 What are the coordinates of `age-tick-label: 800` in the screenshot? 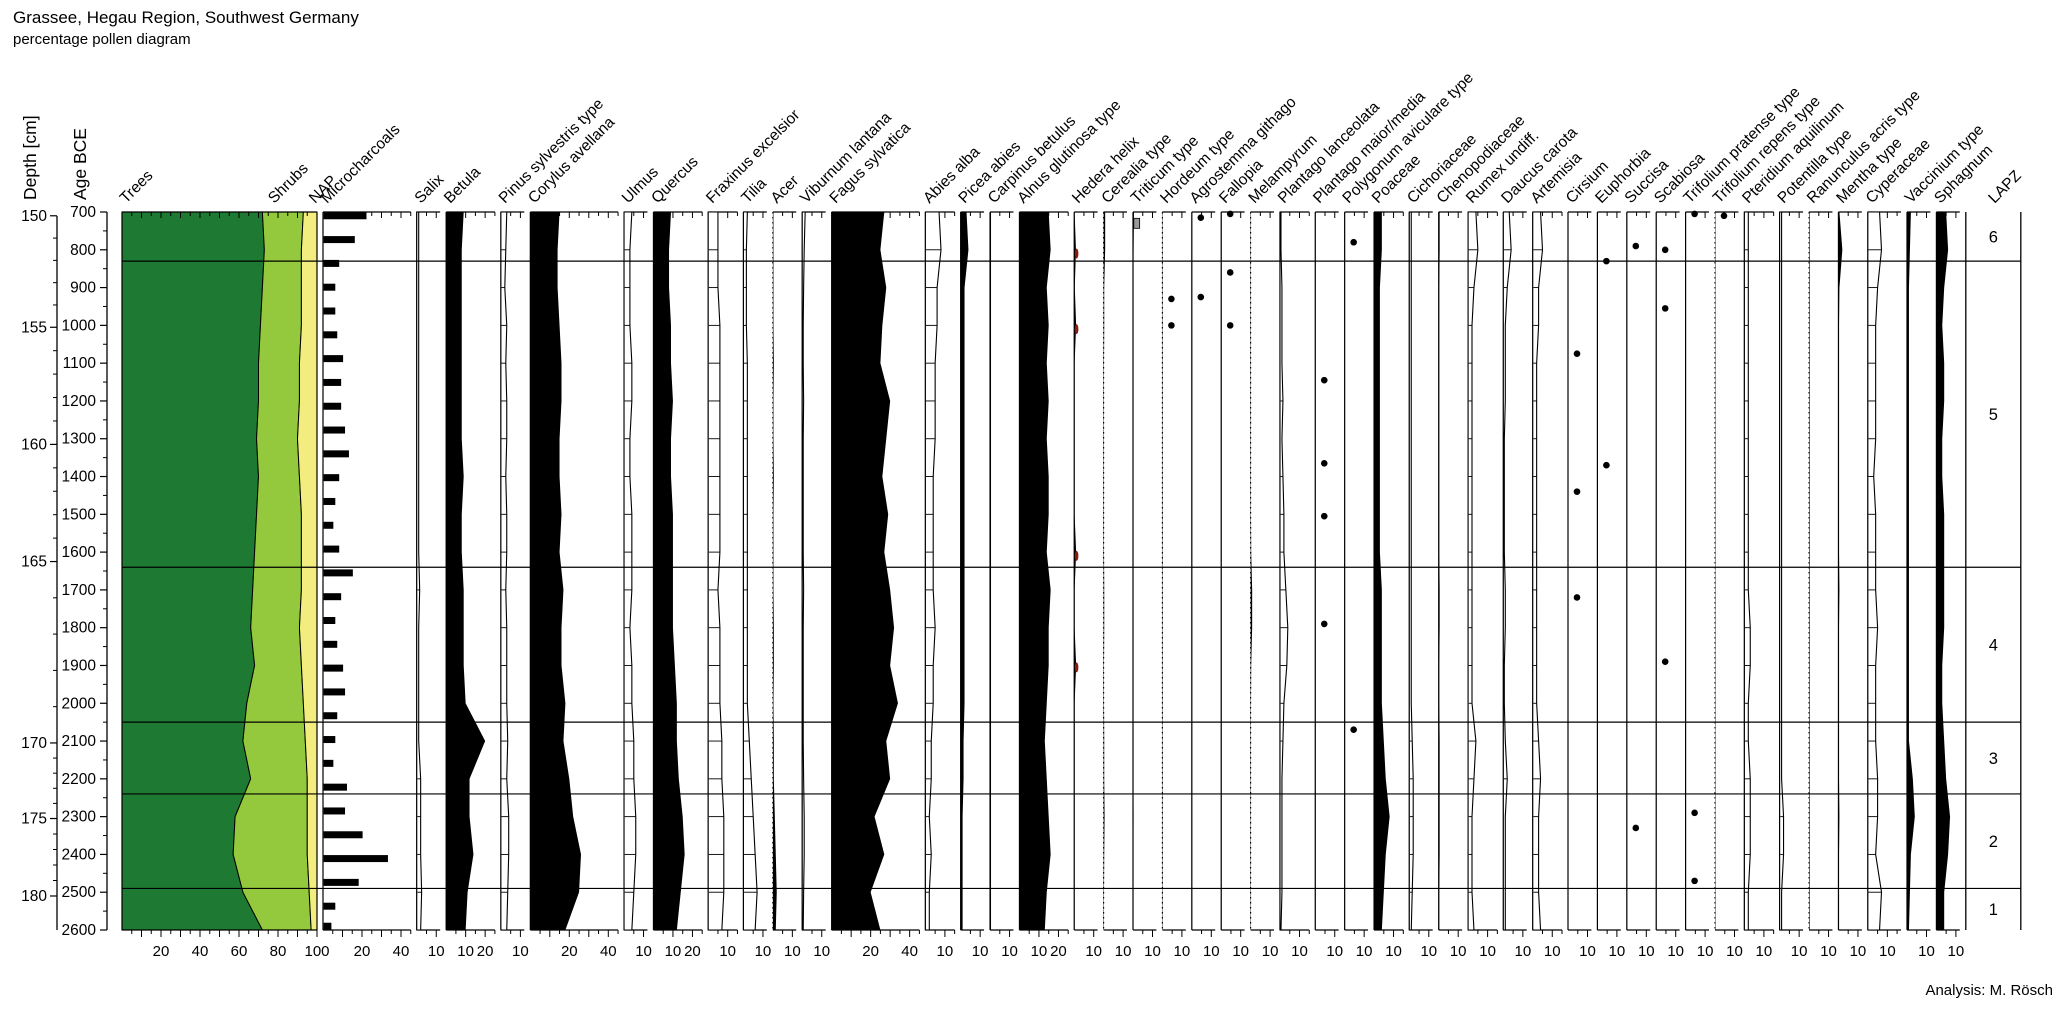 It's located at (83, 250).